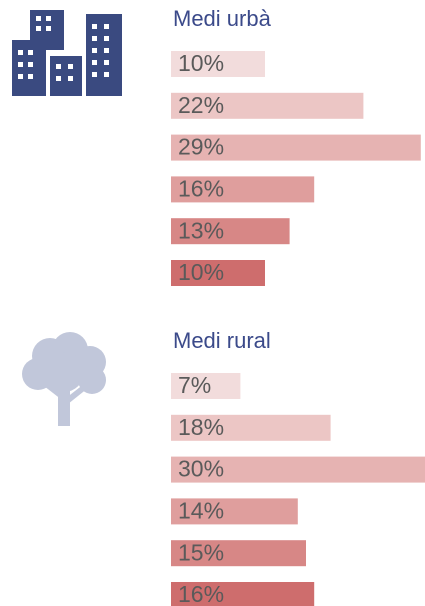 Image resolution: width=425 pixels, height=606 pixels. What do you see at coordinates (222, 340) in the screenshot?
I see `group-title: Medi rural` at bounding box center [222, 340].